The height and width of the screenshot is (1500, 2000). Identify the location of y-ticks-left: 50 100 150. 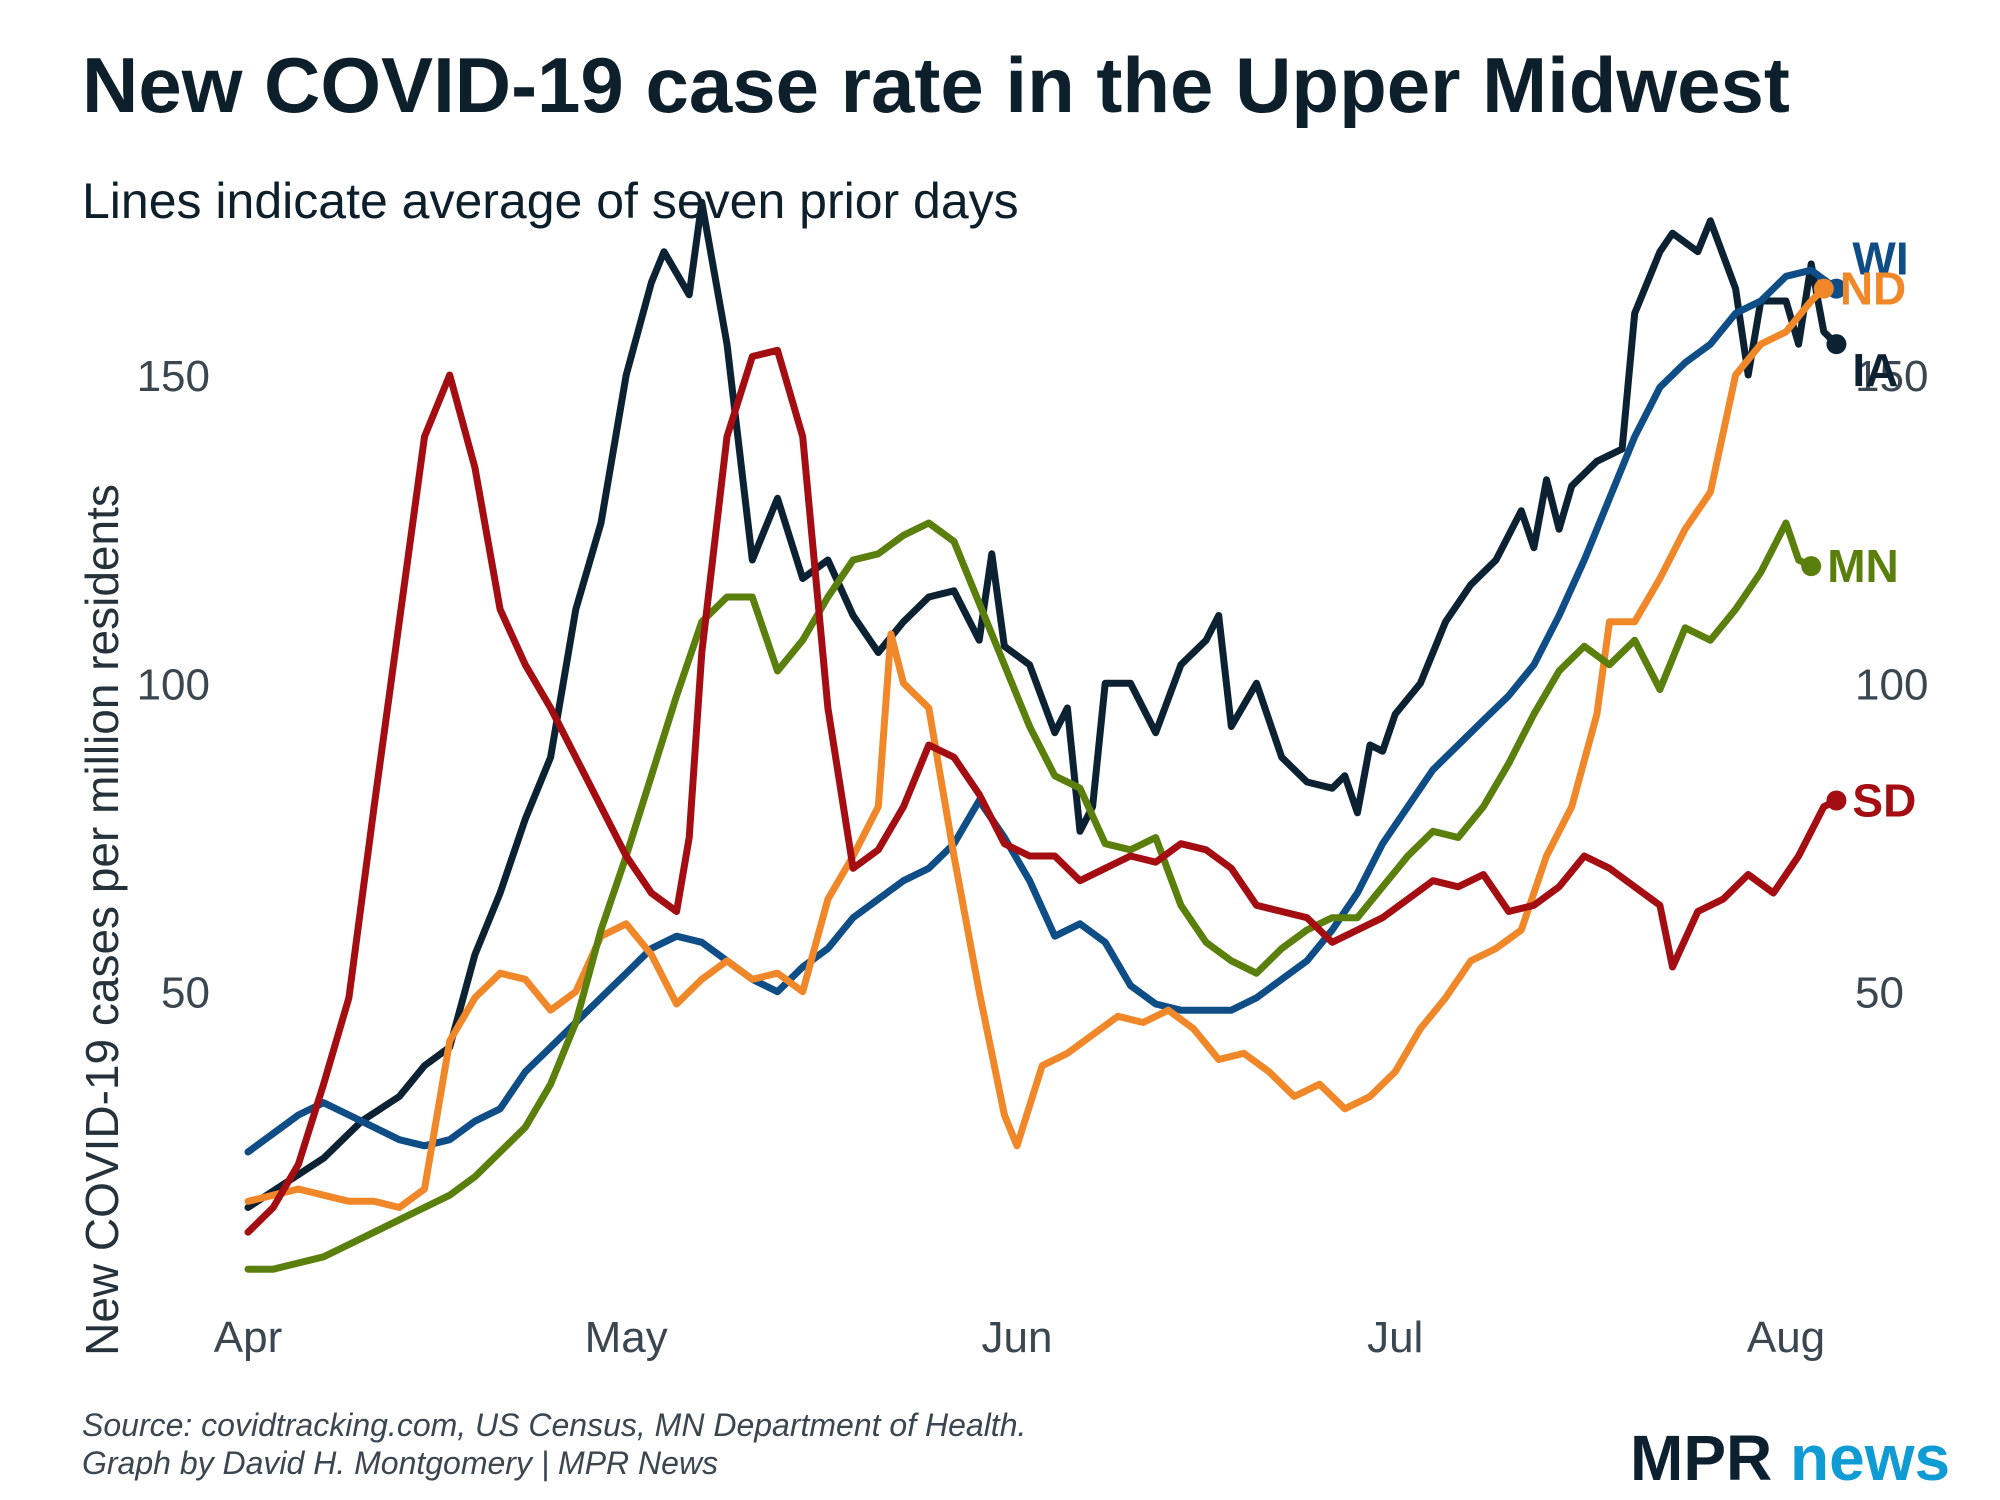
(173, 685).